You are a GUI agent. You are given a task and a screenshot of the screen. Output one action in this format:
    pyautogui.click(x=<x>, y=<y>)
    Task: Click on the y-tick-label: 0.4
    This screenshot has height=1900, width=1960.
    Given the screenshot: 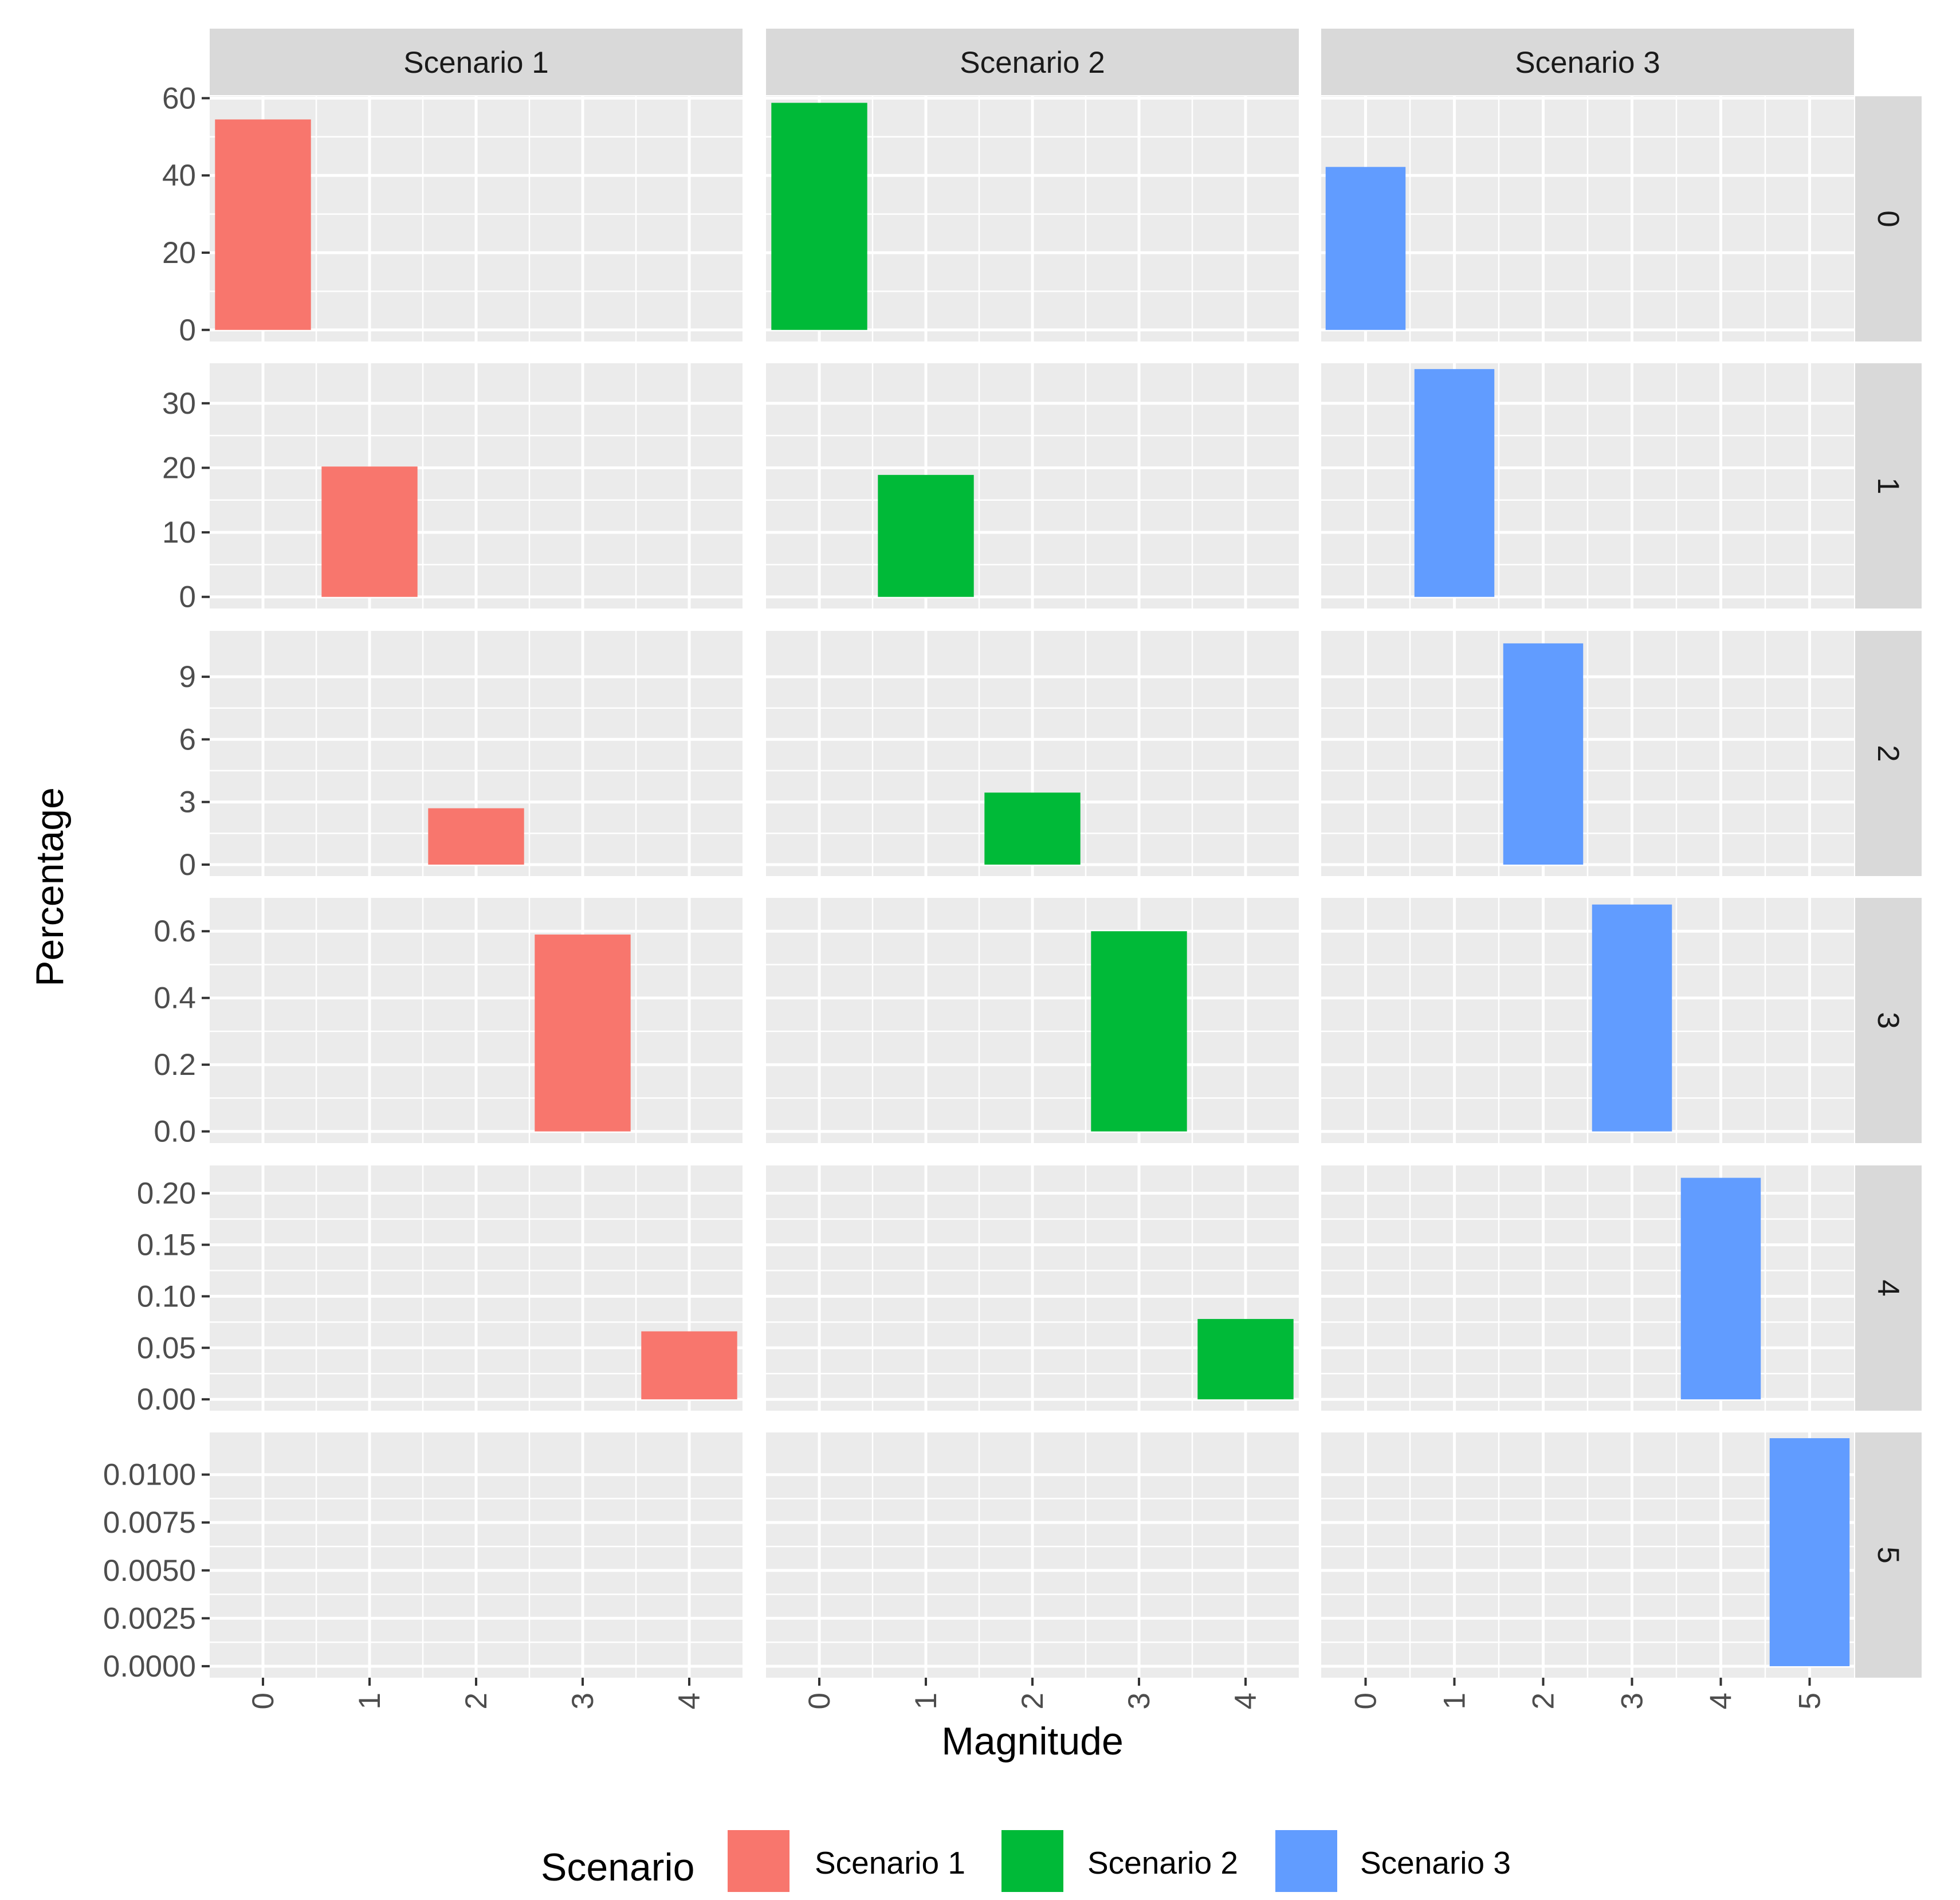 What is the action you would take?
    pyautogui.click(x=175, y=998)
    